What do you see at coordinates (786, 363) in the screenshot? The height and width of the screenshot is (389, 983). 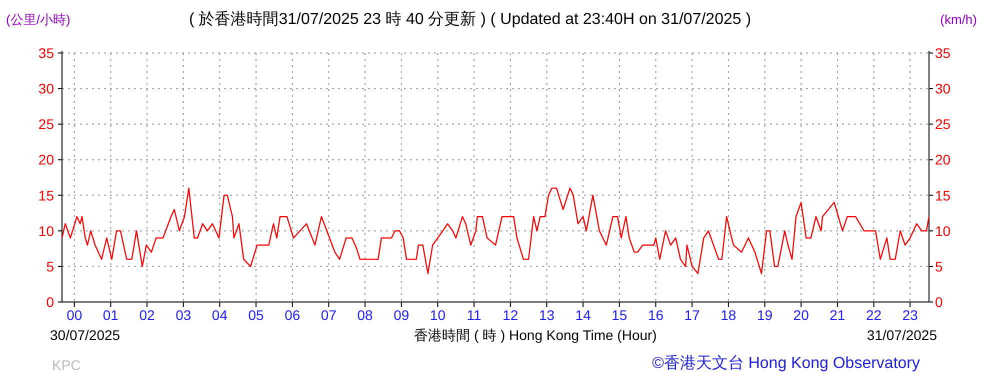 I see `text: ©香港天文台 Hong Kong Observatory` at bounding box center [786, 363].